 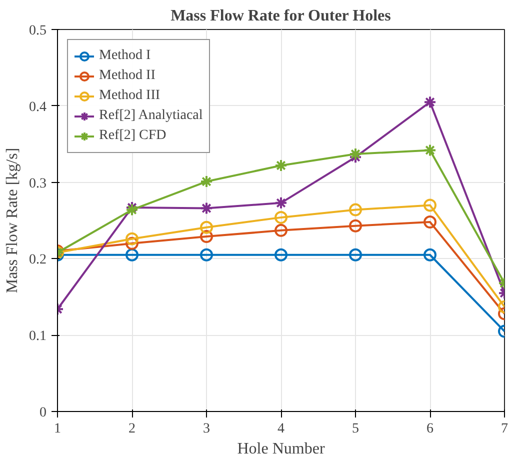 What do you see at coordinates (37, 336) in the screenshot?
I see `y-tick-label: 0.1` at bounding box center [37, 336].